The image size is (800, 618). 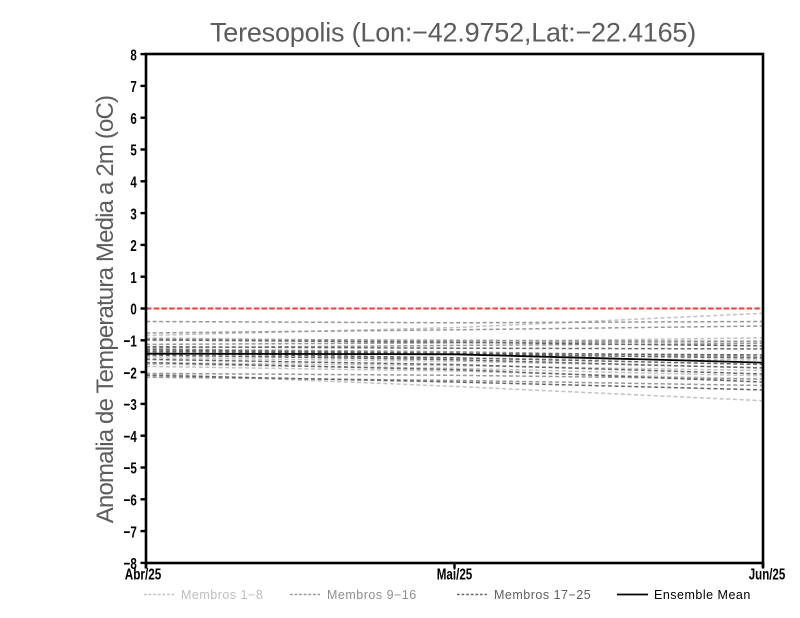 What do you see at coordinates (133, 246) in the screenshot?
I see `svg-text: 2` at bounding box center [133, 246].